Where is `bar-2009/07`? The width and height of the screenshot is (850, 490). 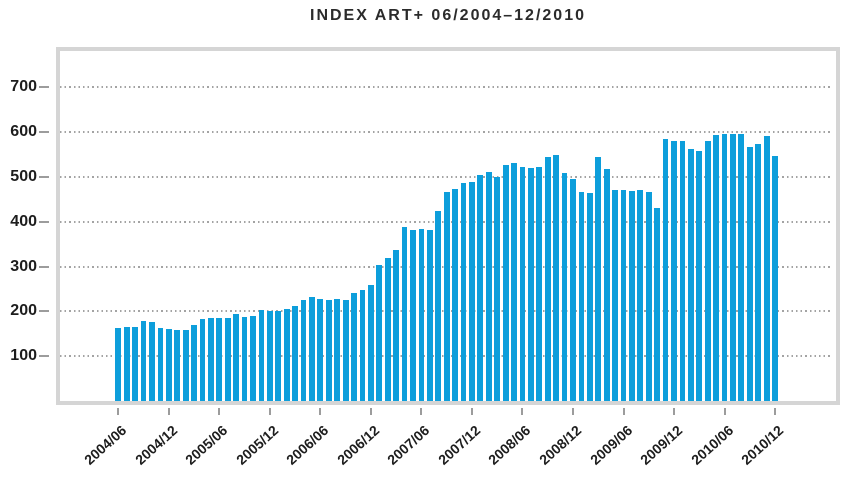
bar-2009/07 is located at coordinates (632, 295).